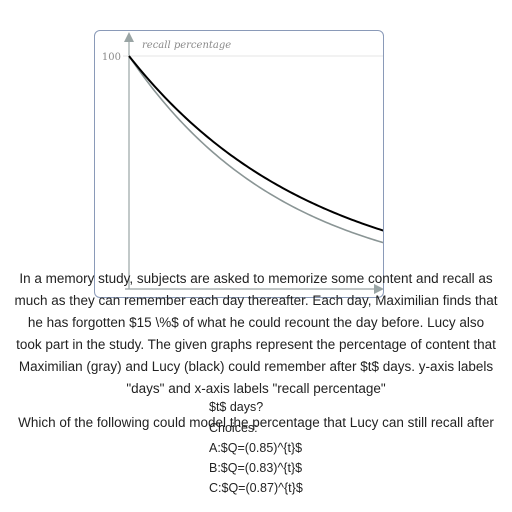 The width and height of the screenshot is (512, 512). Describe the element at coordinates (129, 37) in the screenshot. I see `y-axis-arrow-icon` at that location.